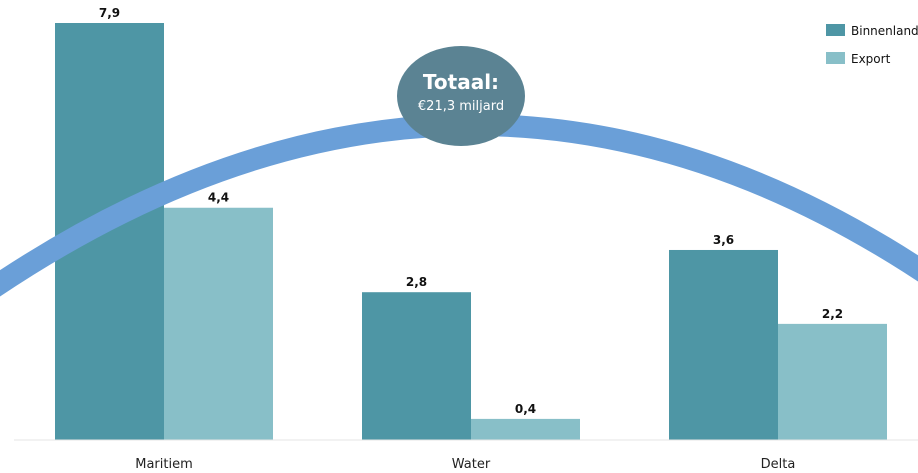  What do you see at coordinates (525, 429) in the screenshot?
I see `bar-water-export` at bounding box center [525, 429].